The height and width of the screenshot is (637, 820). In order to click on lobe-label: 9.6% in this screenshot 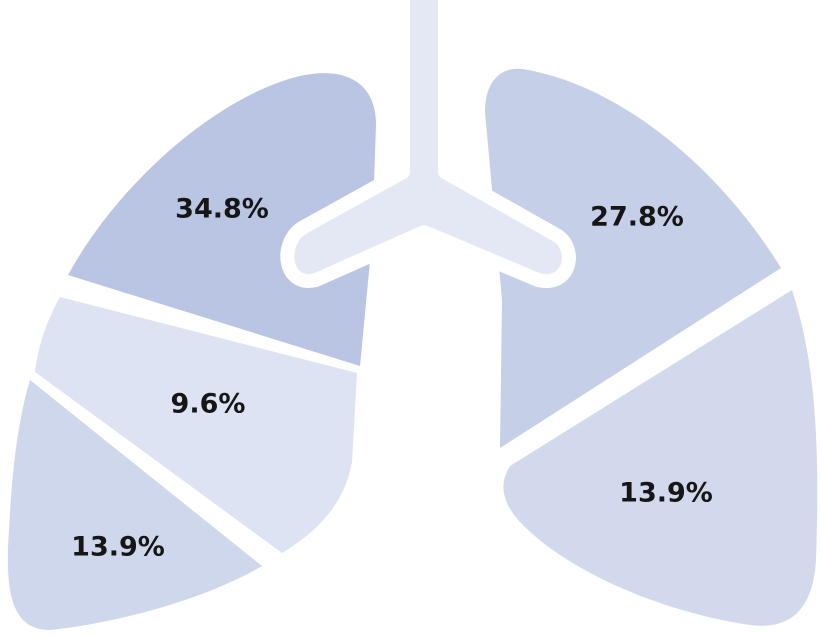, I will do `click(208, 404)`.